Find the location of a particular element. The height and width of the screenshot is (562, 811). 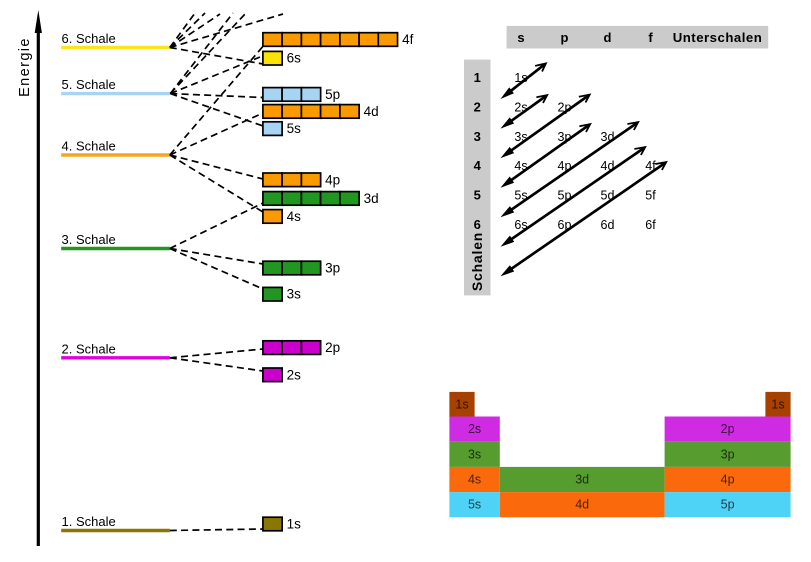

svg-text: 6 is located at coordinates (477, 224).